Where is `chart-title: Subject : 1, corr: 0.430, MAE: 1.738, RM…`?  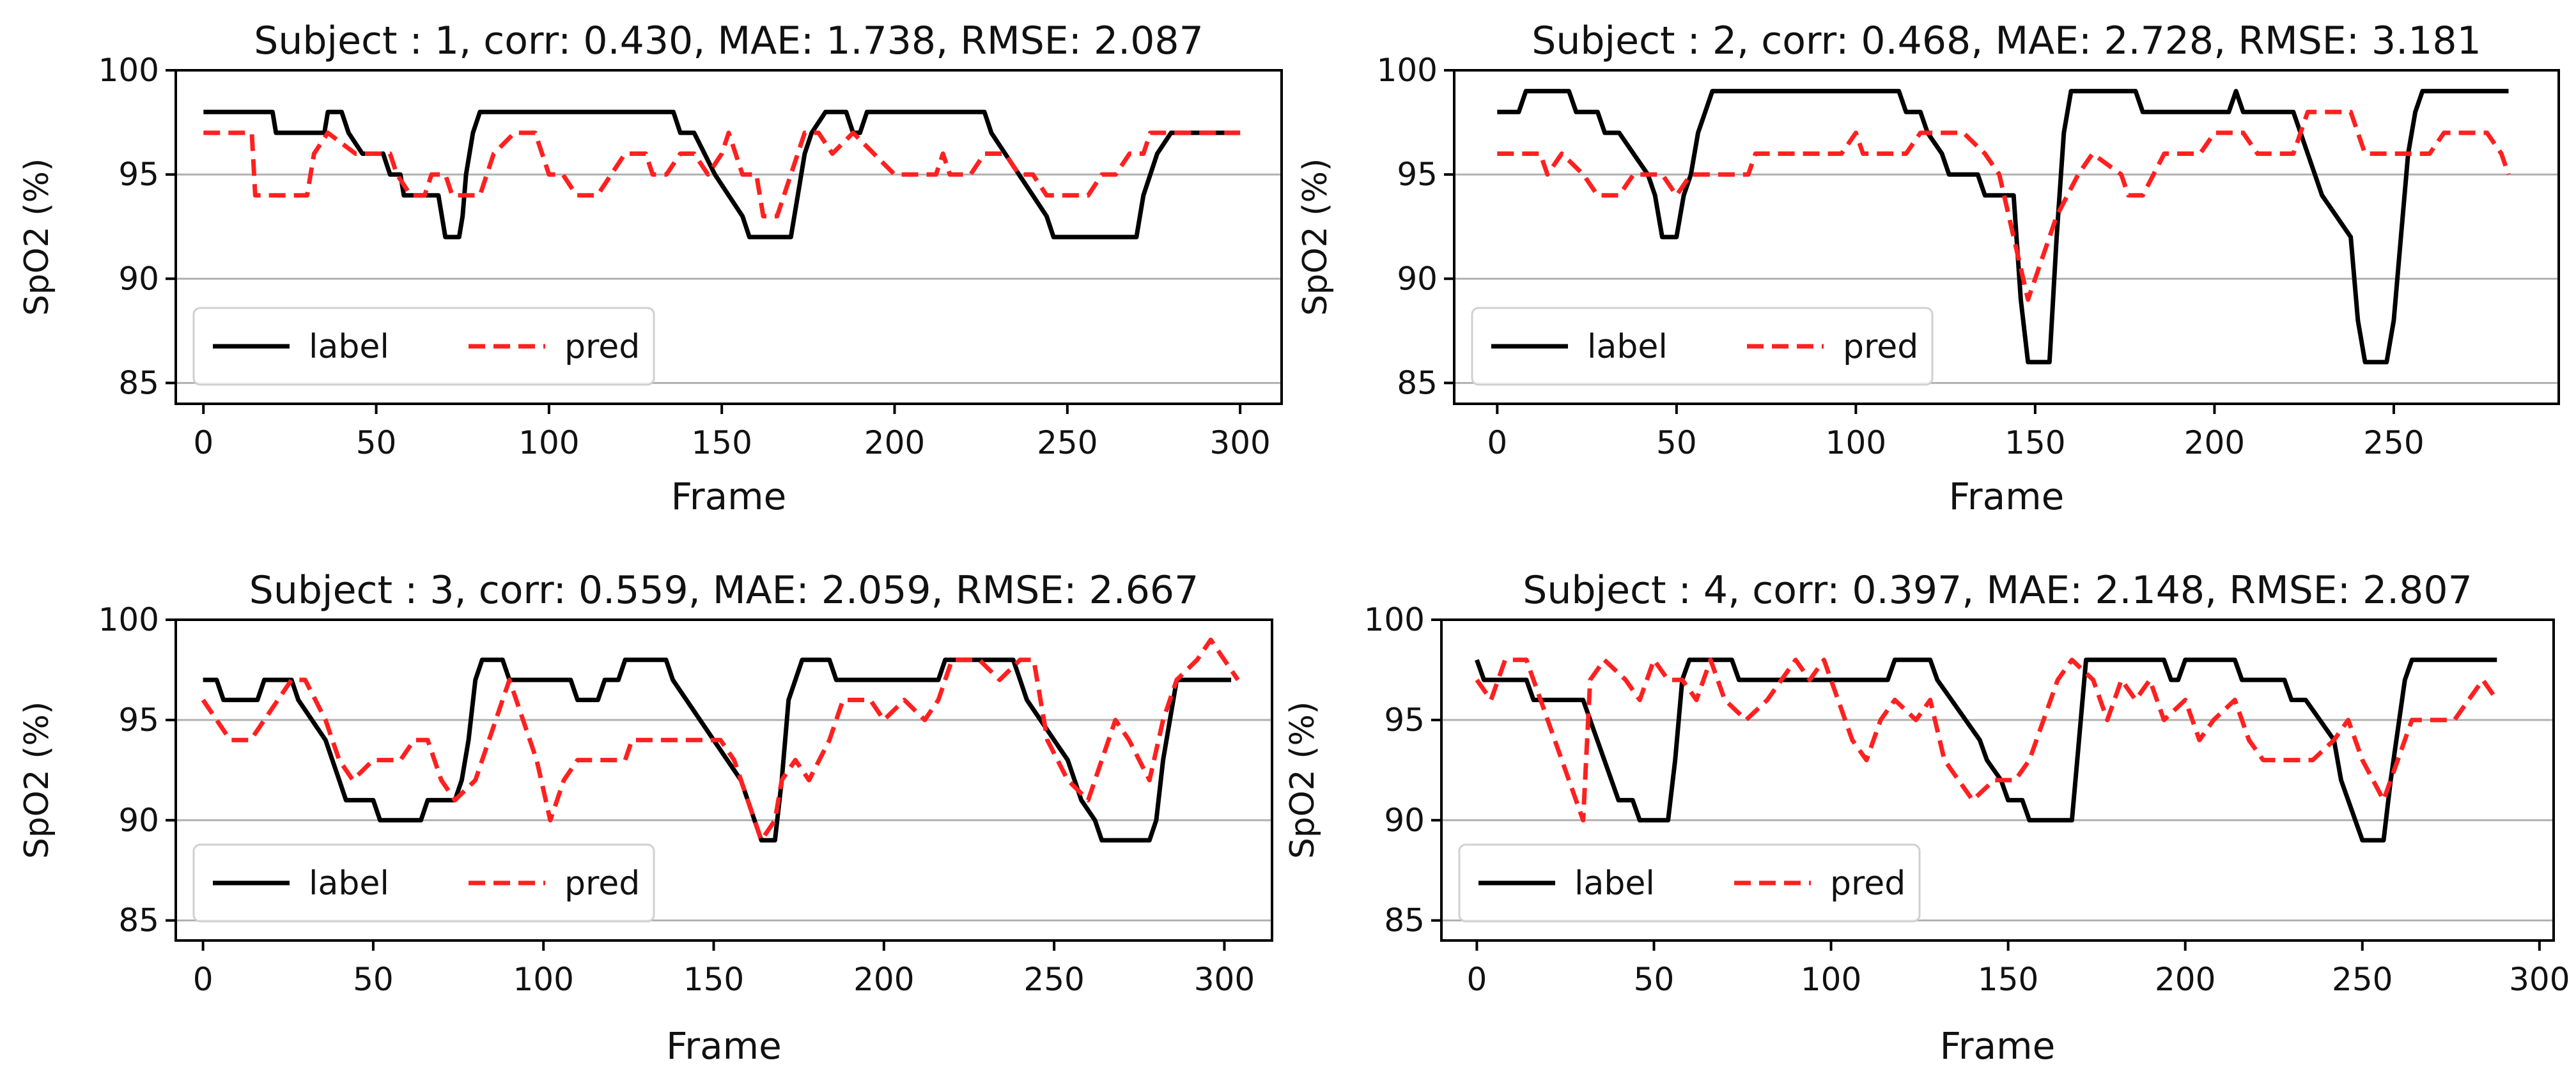 chart-title: Subject : 1, corr: 0.430, MAE: 1.738, RM… is located at coordinates (729, 41).